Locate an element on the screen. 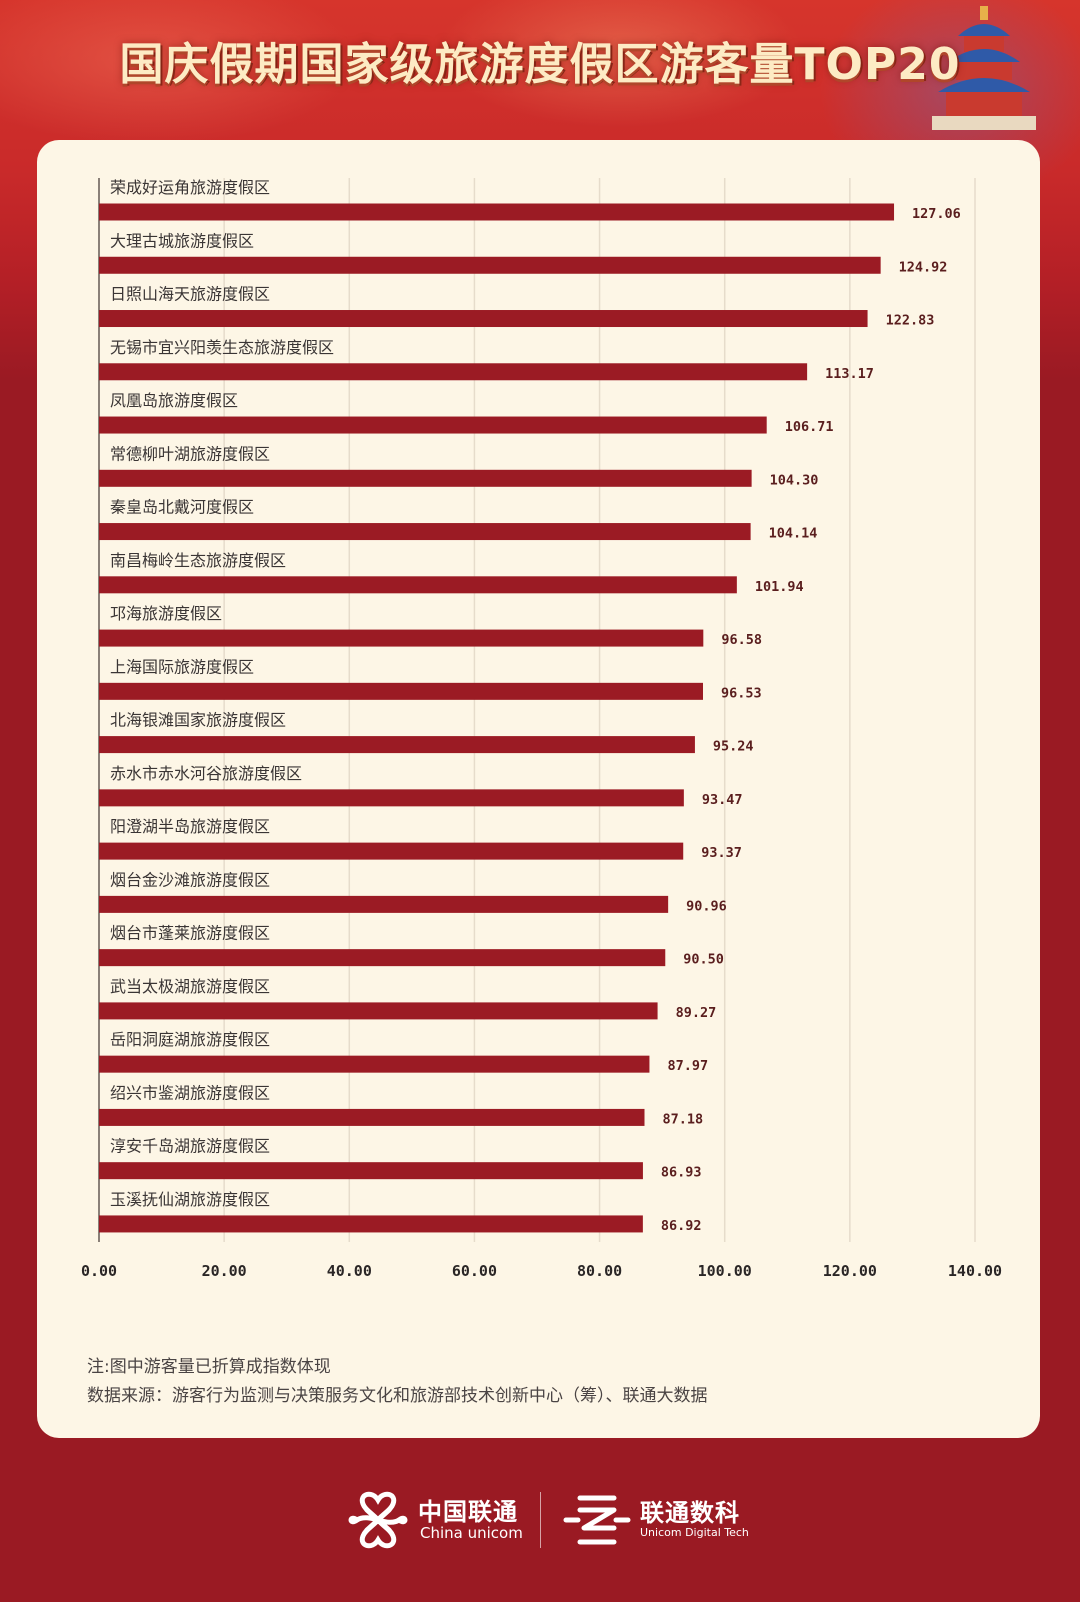 The image size is (1080, 1602). category-label: 烟台金沙滩旅游度假区 is located at coordinates (190, 879).